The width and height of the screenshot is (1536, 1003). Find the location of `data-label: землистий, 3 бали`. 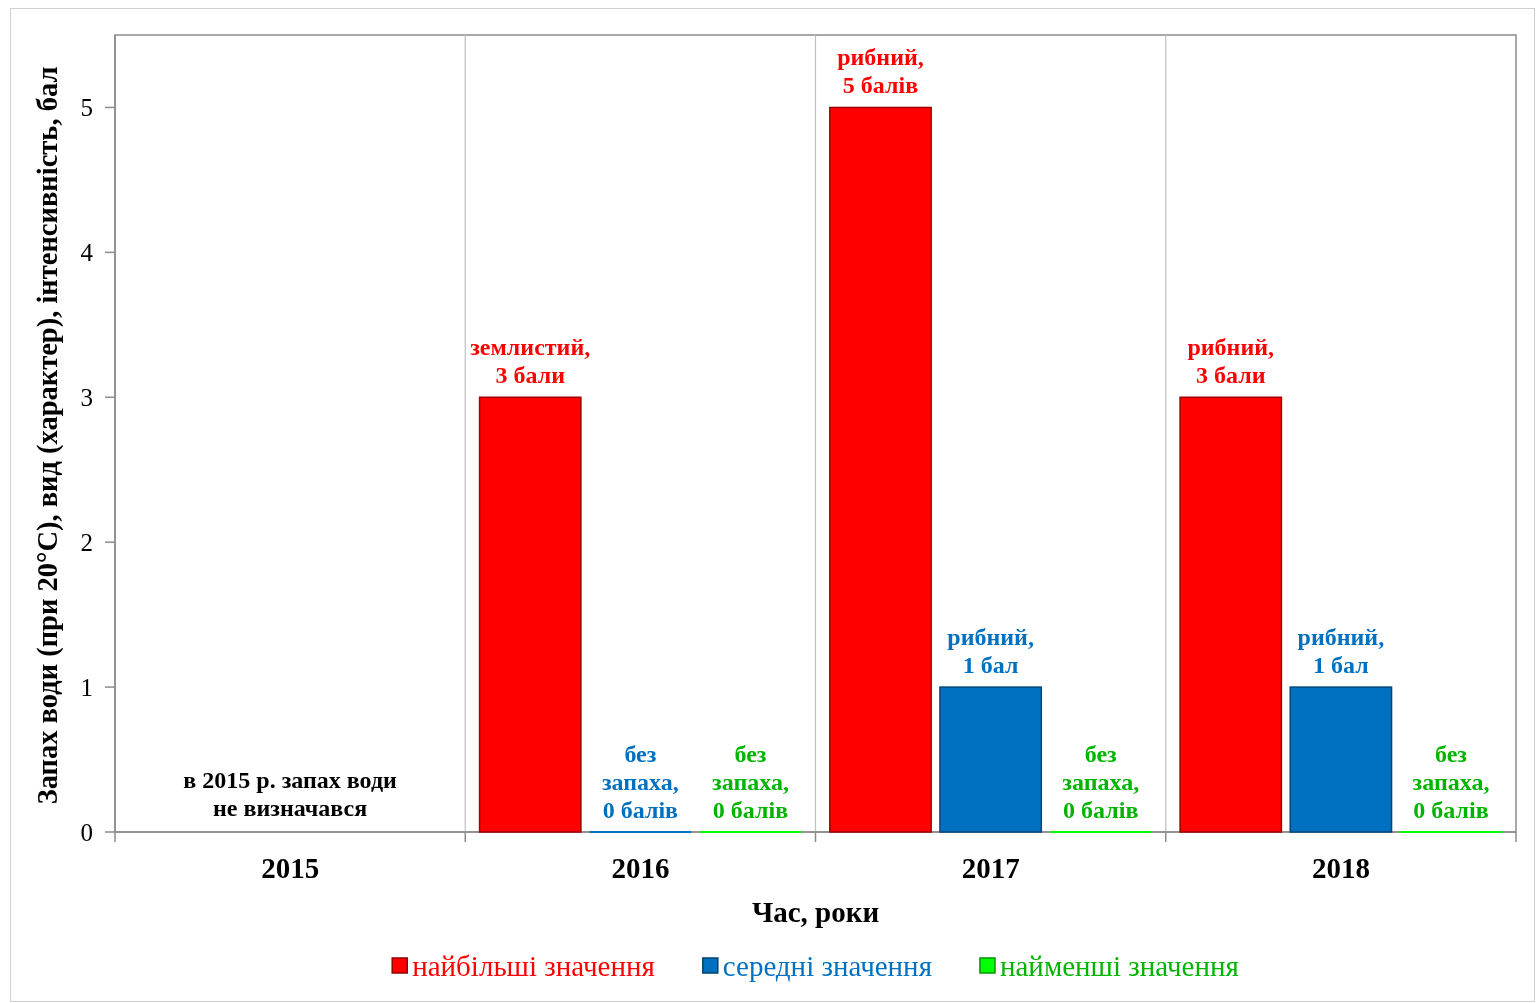

data-label: землистий, 3 бали is located at coordinates (530, 361).